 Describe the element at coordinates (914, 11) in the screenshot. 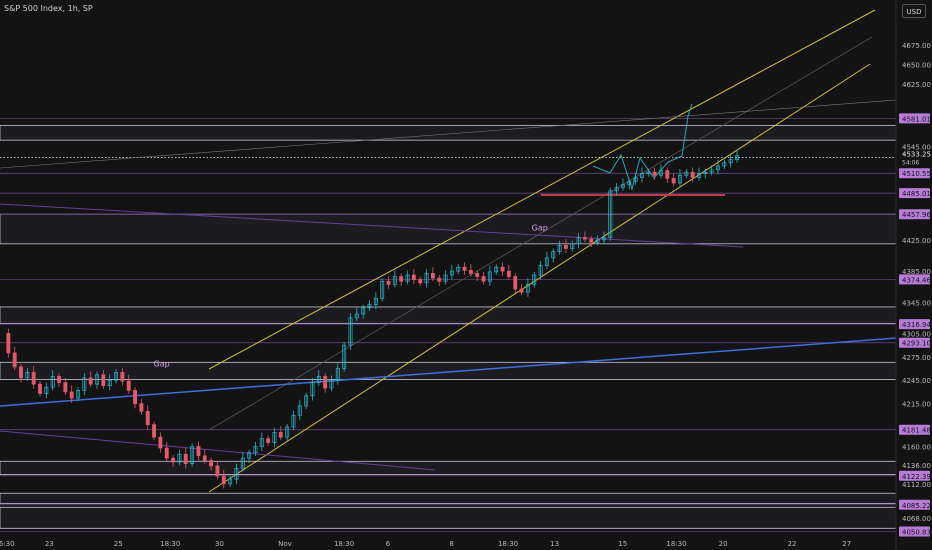

I see `currency-button: USD` at that location.